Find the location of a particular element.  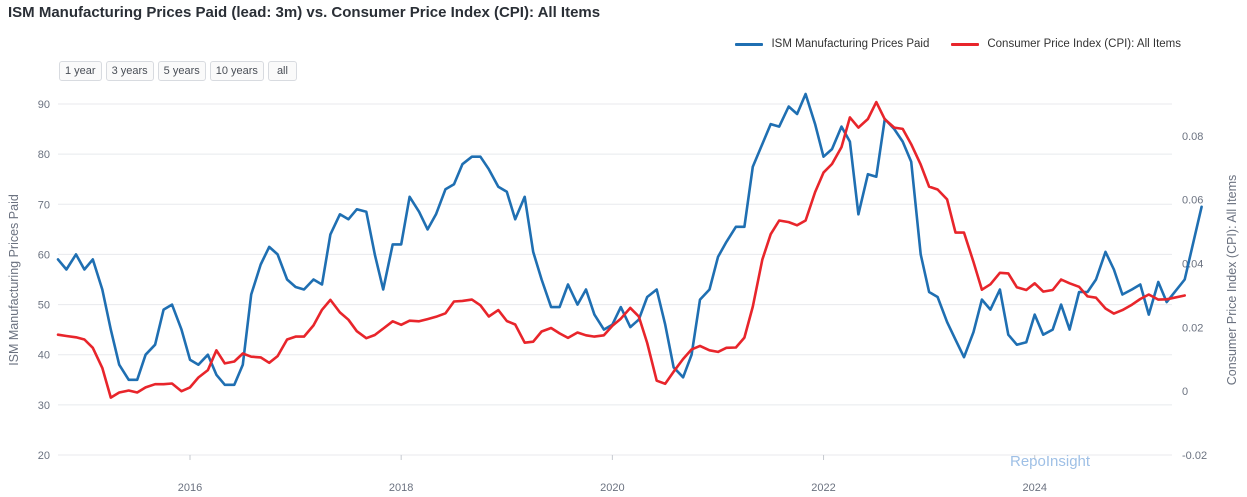

right-tick-label: 0 is located at coordinates (1185, 392).